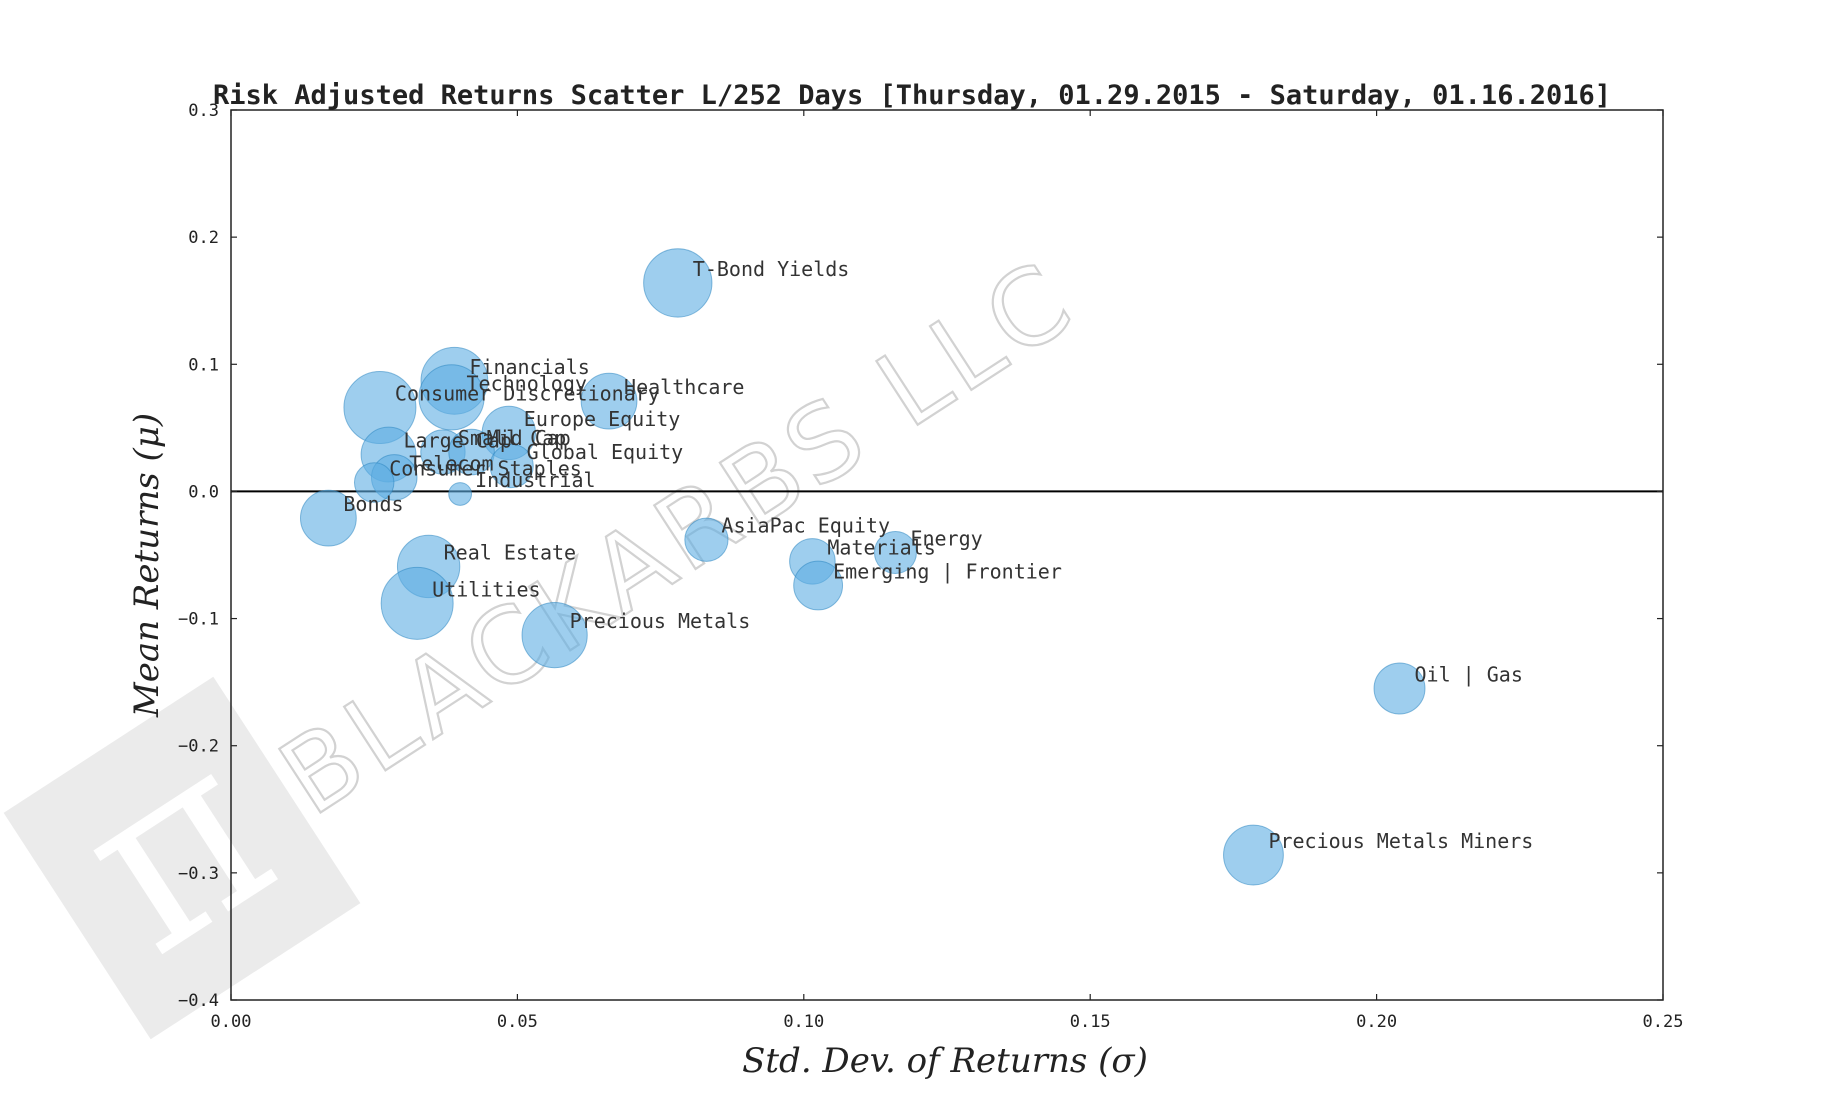 The image size is (1825, 1100). I want to click on point-label: Consumer Staples, so click(485, 469).